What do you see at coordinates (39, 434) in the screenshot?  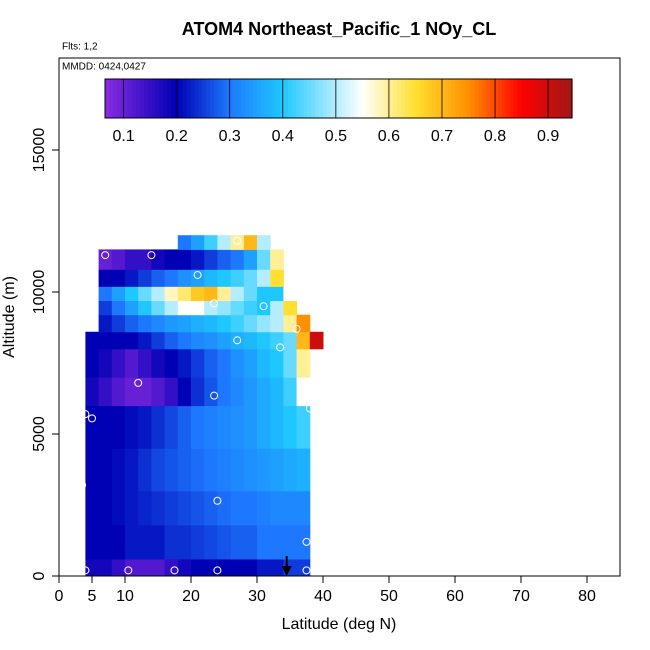 I see `y-tick-label: 5000` at bounding box center [39, 434].